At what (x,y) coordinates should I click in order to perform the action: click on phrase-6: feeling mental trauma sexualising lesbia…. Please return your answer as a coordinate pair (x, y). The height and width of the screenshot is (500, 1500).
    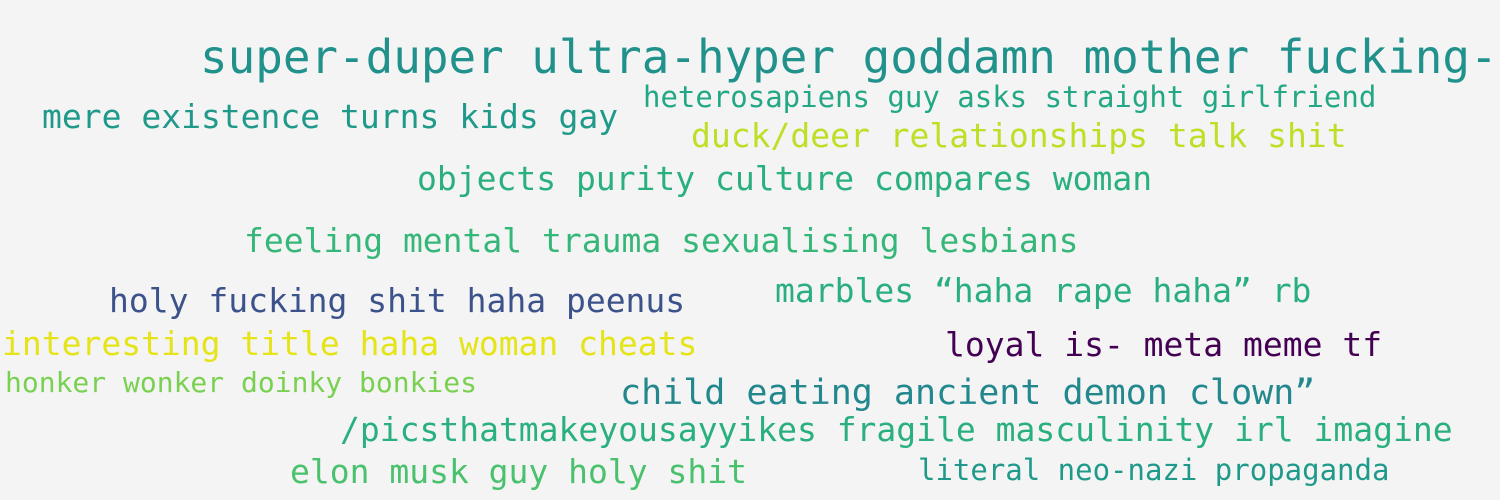
    Looking at the image, I should click on (661, 240).